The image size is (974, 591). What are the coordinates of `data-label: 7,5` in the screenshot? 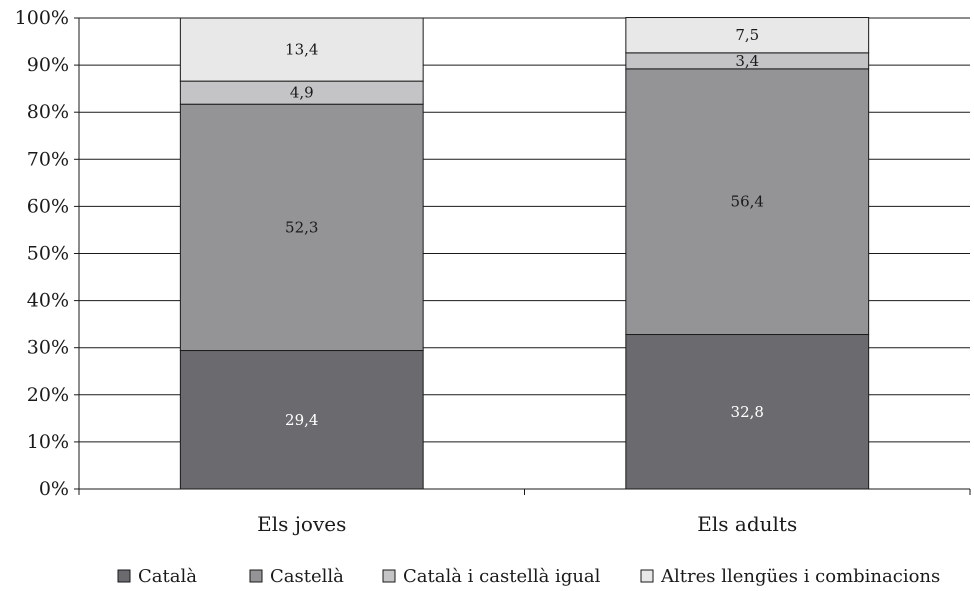 It's located at (747, 35).